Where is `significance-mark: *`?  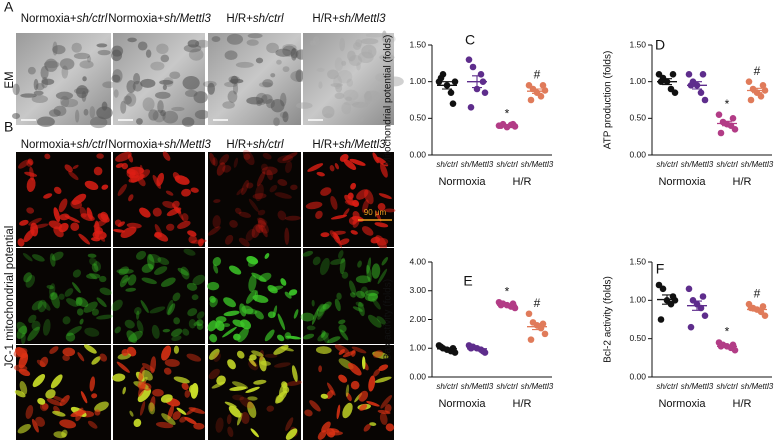 significance-mark: * is located at coordinates (727, 104).